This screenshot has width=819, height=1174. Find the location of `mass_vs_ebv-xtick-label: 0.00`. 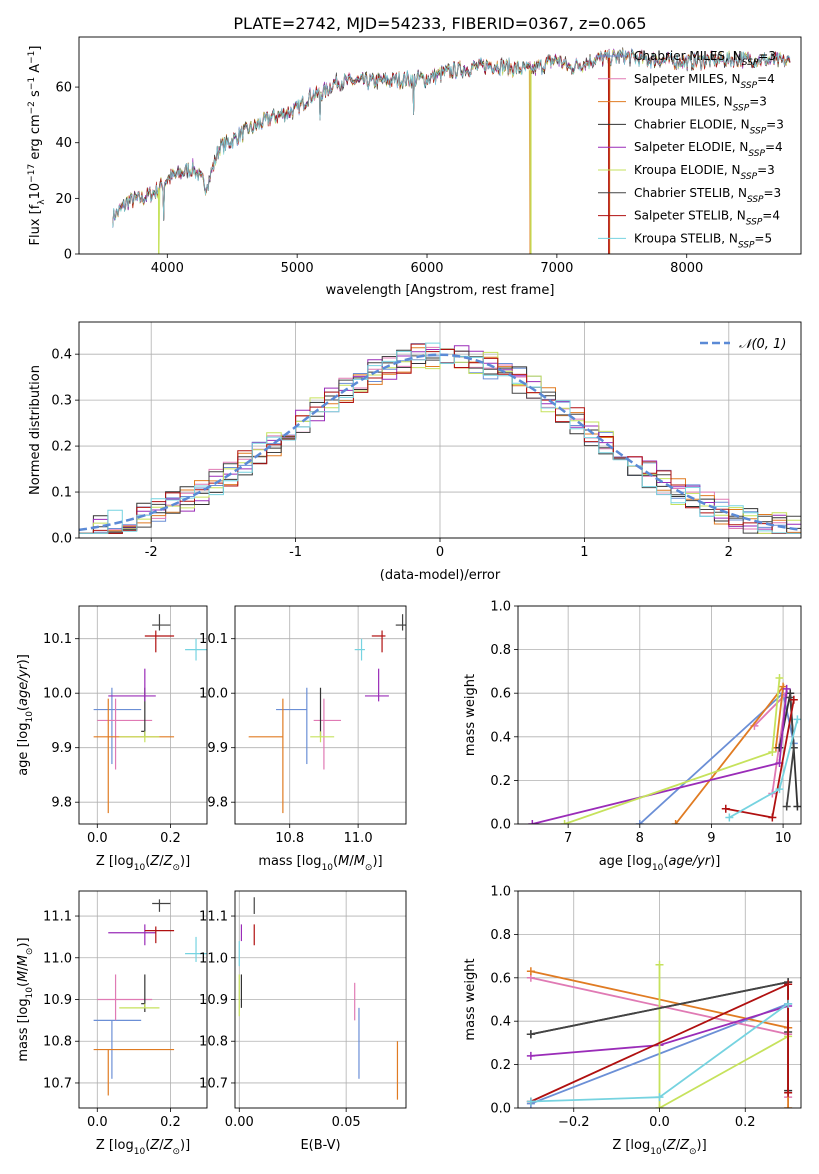

mass_vs_ebv-xtick-label: 0.00 is located at coordinates (239, 1122).